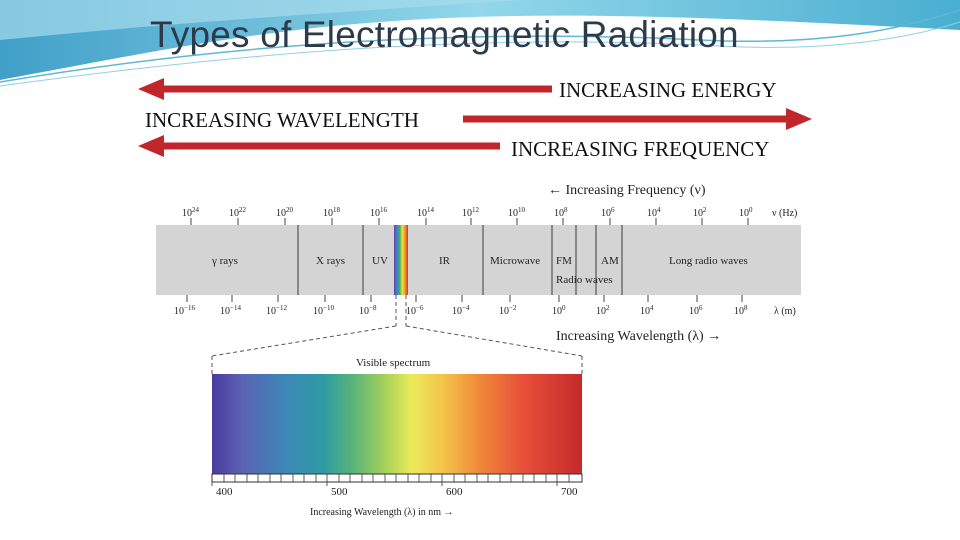  Describe the element at coordinates (469, 221) in the screenshot. I see `frequency-ticks` at that location.